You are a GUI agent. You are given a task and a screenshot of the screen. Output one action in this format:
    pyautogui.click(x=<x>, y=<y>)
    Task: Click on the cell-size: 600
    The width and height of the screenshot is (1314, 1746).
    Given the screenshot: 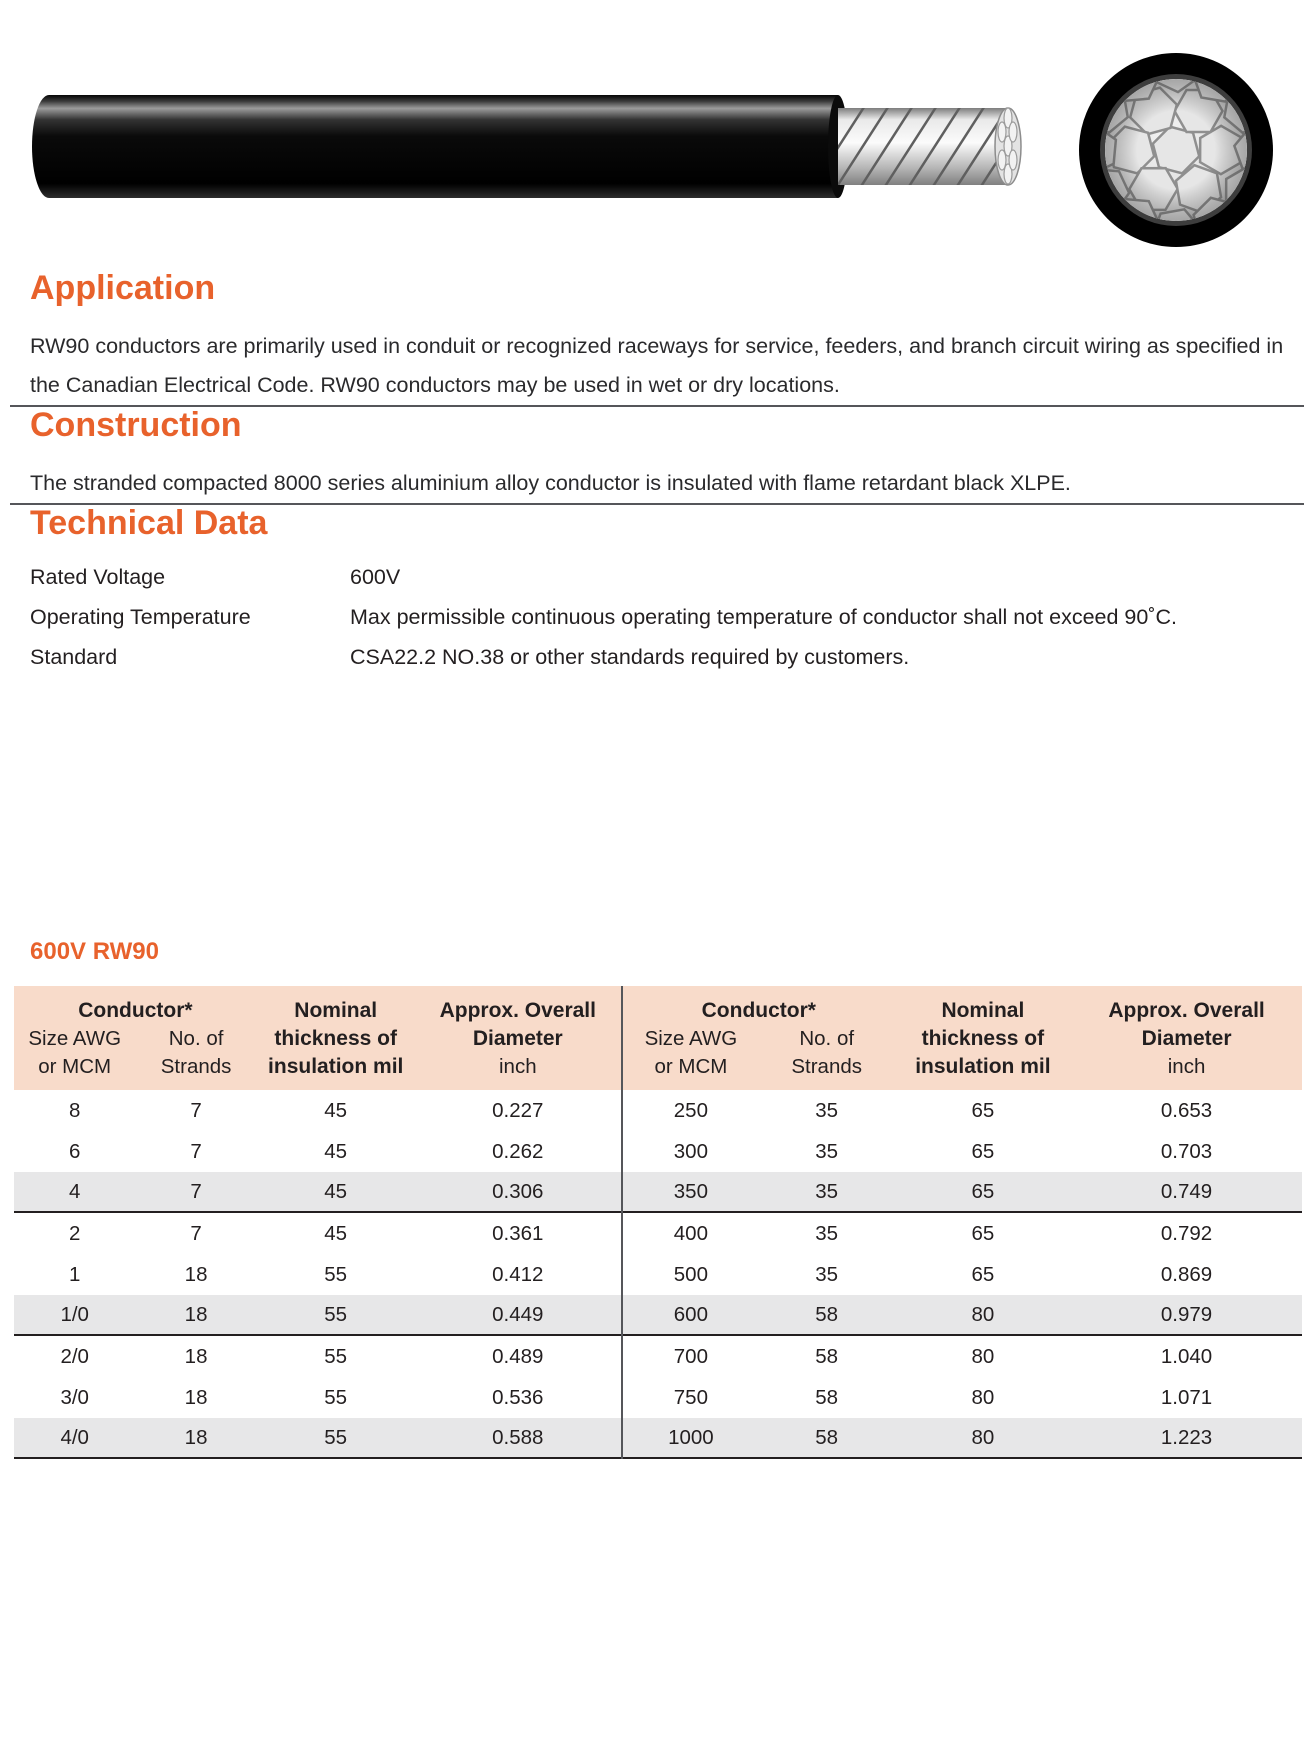 What is the action you would take?
    pyautogui.click(x=690, y=1314)
    